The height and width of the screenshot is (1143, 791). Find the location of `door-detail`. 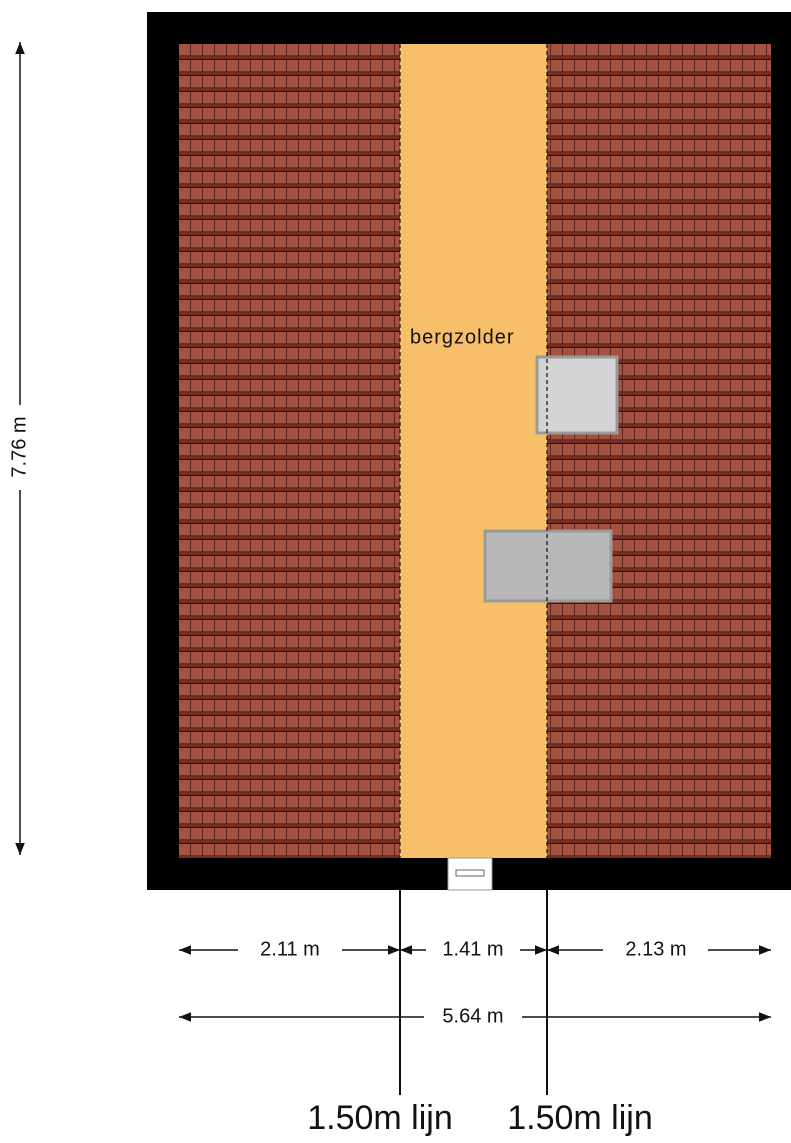

door-detail is located at coordinates (470, 873).